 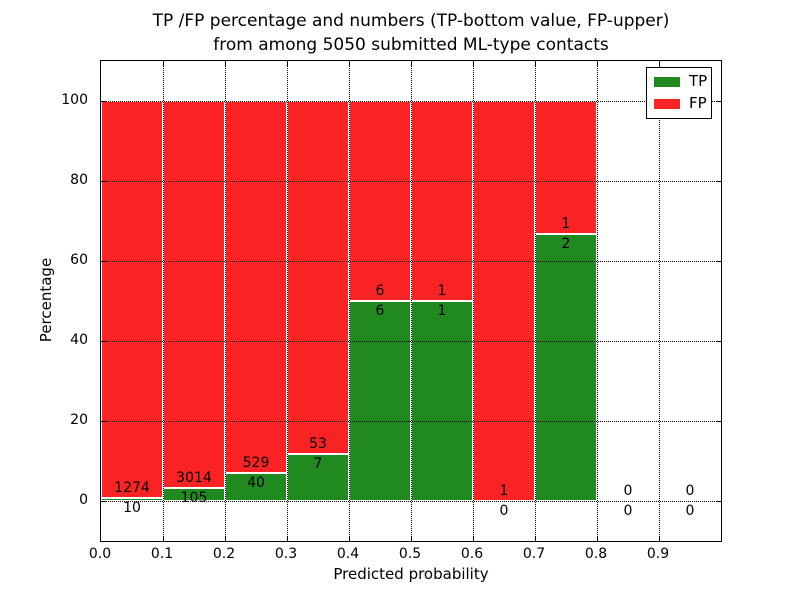 What do you see at coordinates (410, 554) in the screenshot?
I see `x-tick-label: 0.5` at bounding box center [410, 554].